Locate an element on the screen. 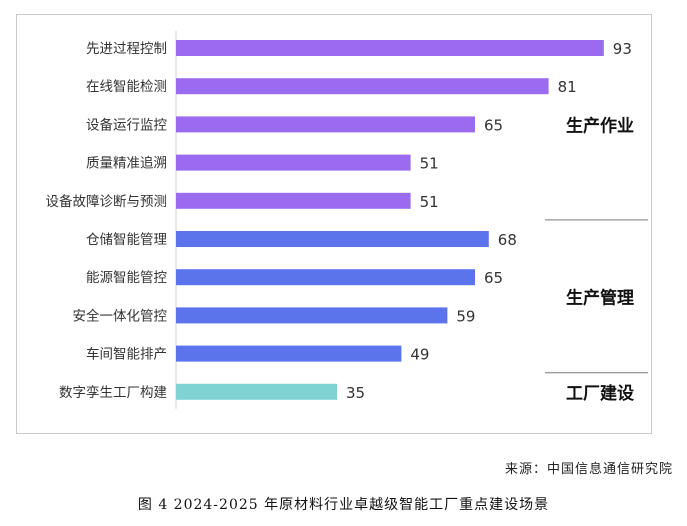 This screenshot has width=687, height=526. category-label: 仓储智能管理 is located at coordinates (126, 240).